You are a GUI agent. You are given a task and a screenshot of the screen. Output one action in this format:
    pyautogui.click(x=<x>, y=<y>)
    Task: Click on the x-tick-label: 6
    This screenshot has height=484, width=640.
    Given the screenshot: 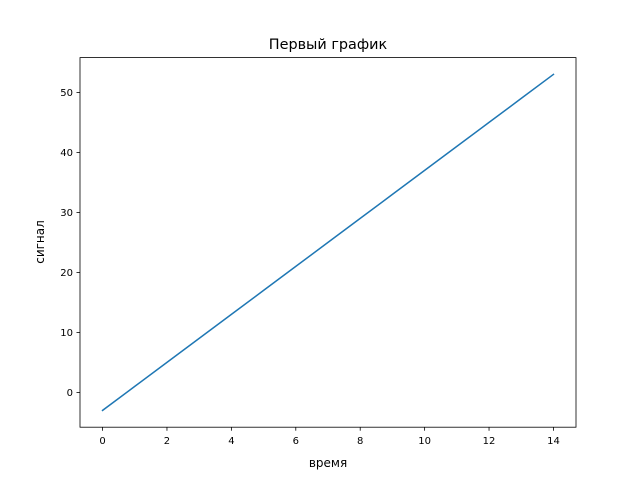 What is the action you would take?
    pyautogui.click(x=296, y=441)
    